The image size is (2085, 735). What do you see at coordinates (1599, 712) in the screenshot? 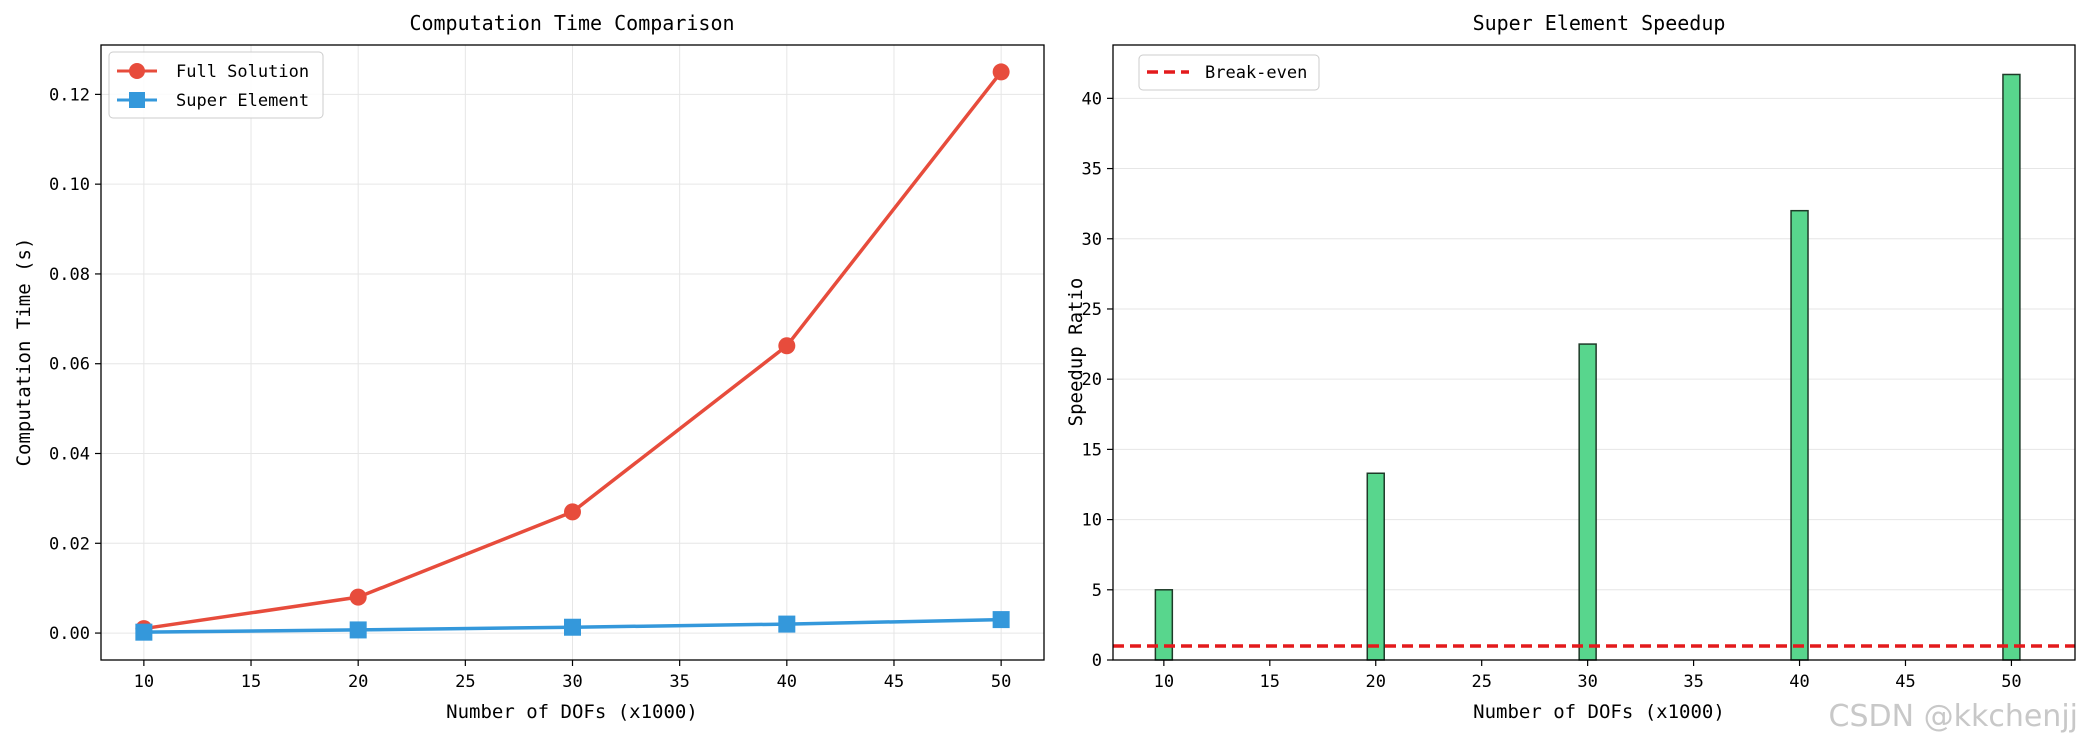
I see `chart2-x-axis-label: Number of DOFs (x1000)` at bounding box center [1599, 712].